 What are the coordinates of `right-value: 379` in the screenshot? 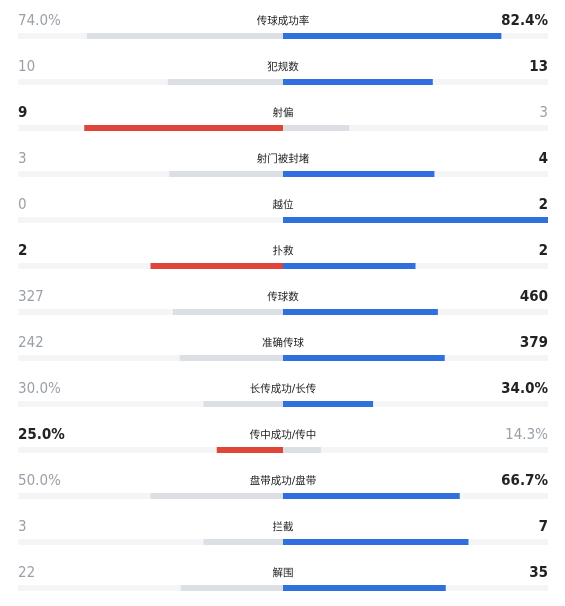 It's located at (534, 342).